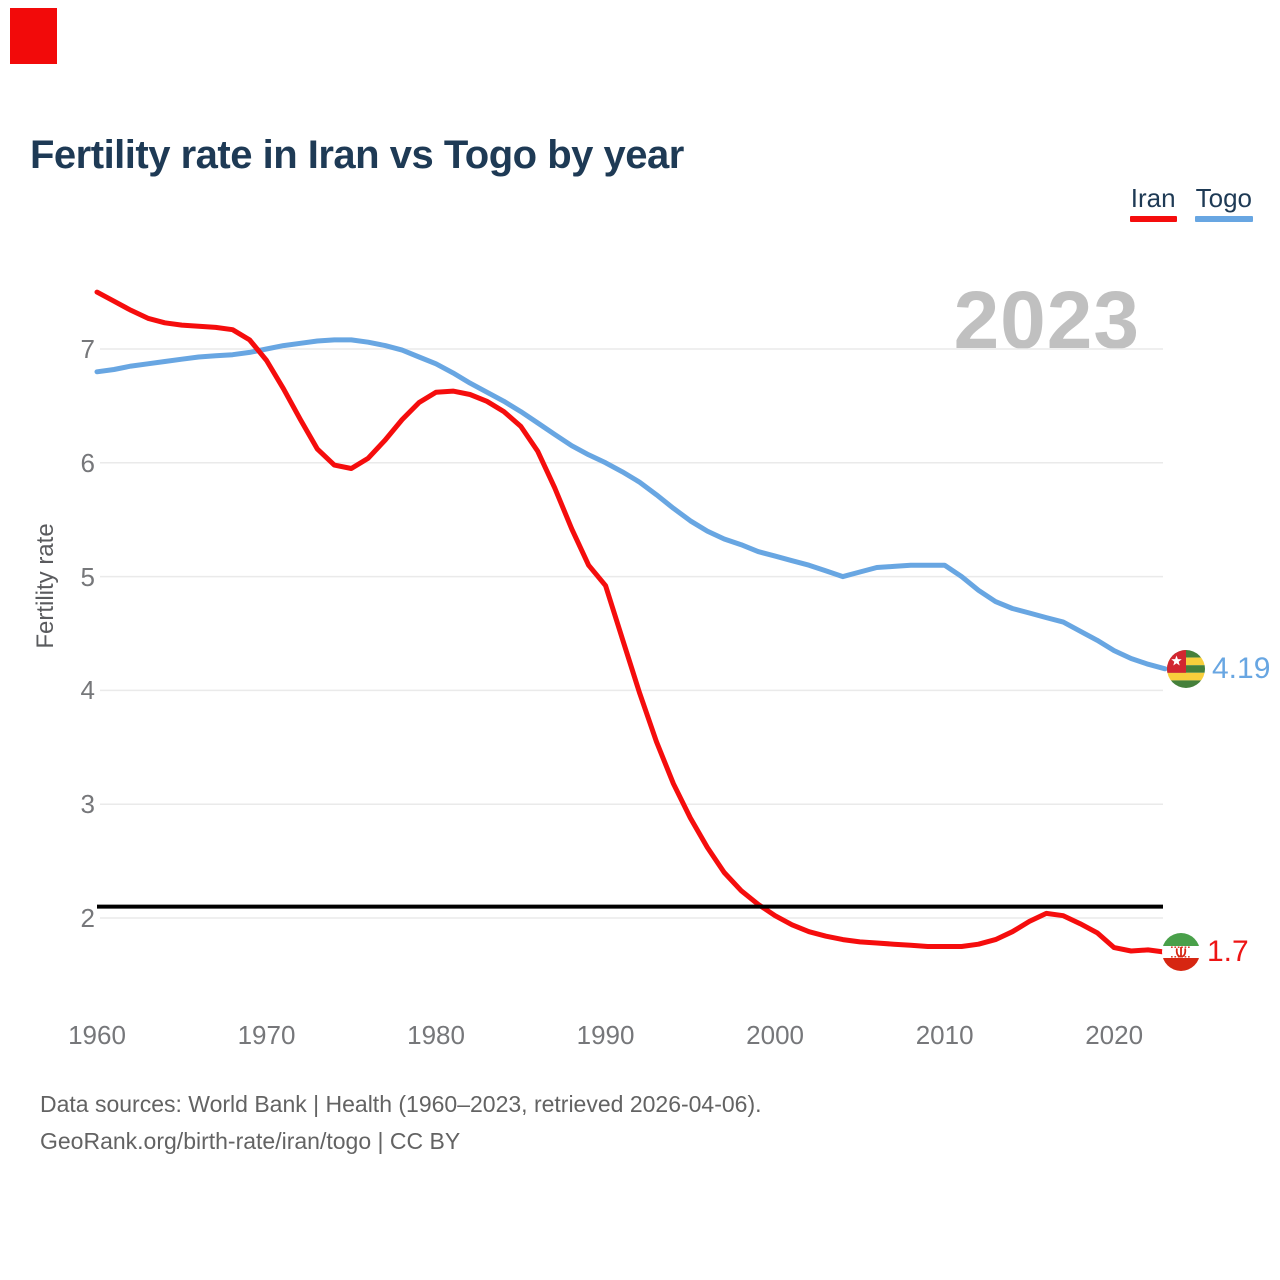 The image size is (1280, 1280). I want to click on y-tick-label: 2, so click(87, 918).